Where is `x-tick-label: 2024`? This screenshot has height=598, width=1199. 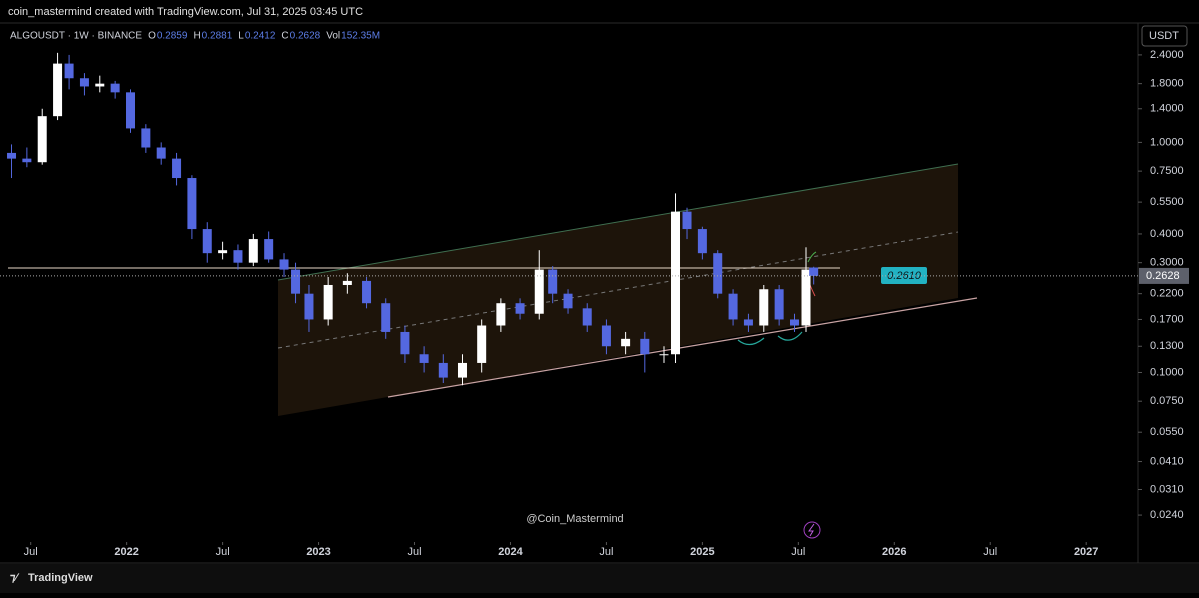 x-tick-label: 2024 is located at coordinates (510, 552).